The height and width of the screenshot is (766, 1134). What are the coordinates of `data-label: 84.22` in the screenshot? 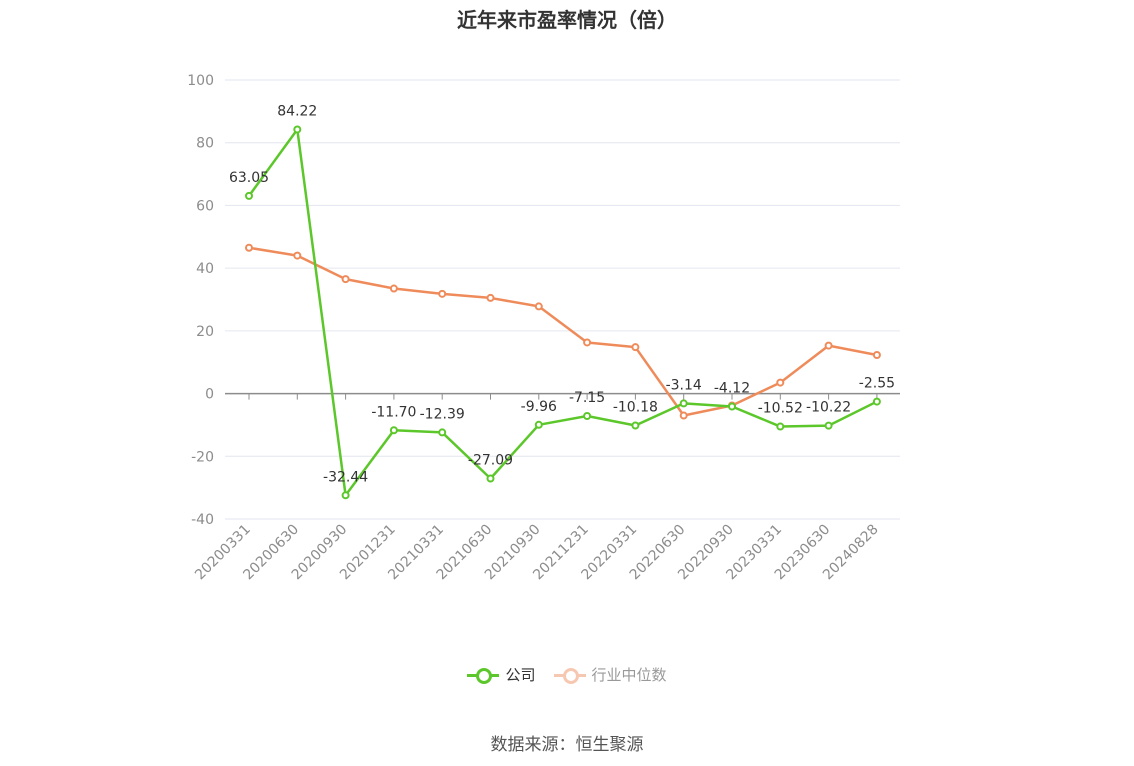 It's located at (297, 111).